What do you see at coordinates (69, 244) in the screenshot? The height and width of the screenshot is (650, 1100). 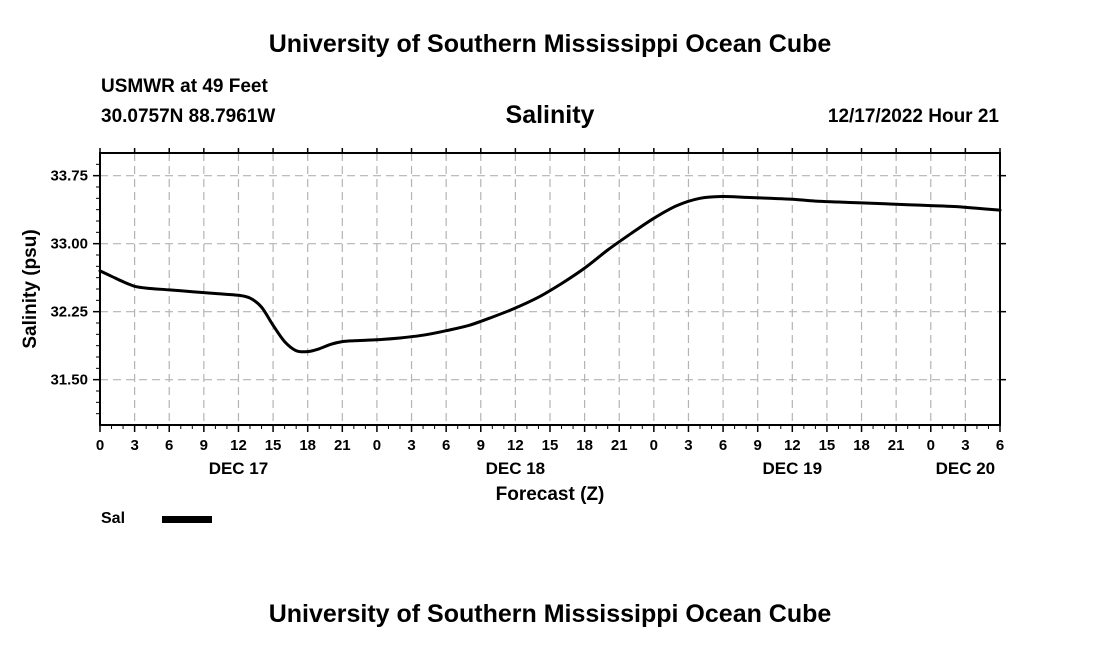 I see `y-tick-label: 33.00` at bounding box center [69, 244].